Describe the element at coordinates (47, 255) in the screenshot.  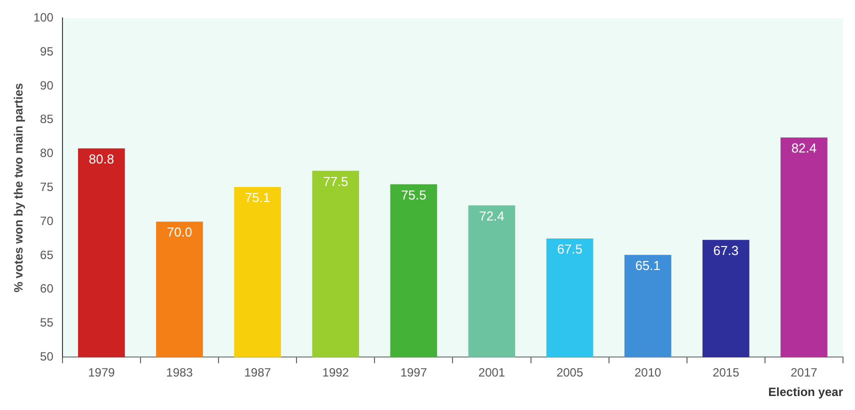
I see `y-tick-label: 65` at that location.